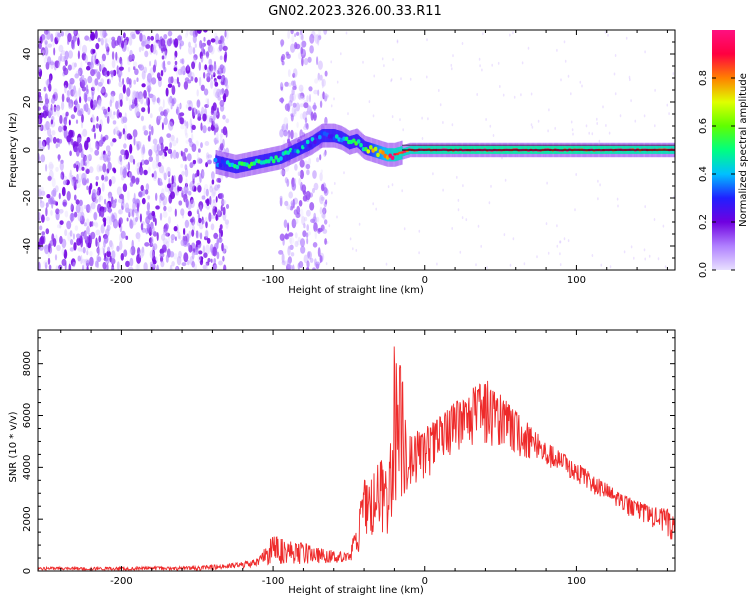 The height and width of the screenshot is (600, 750). I want to click on y-tick-label: -40, so click(27, 246).